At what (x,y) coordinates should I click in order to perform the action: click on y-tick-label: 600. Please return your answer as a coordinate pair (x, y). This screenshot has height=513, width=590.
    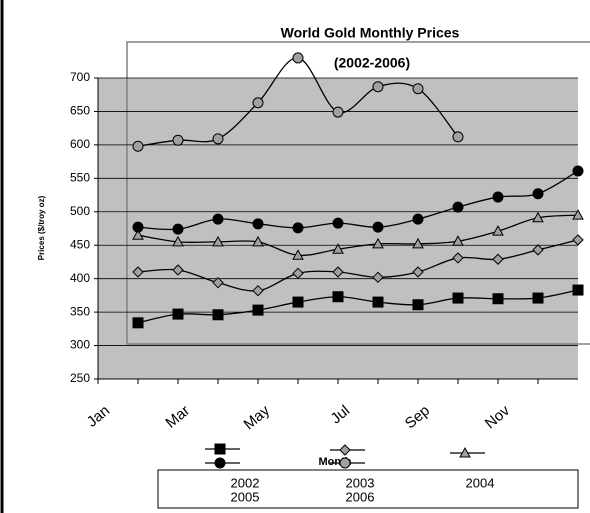
    Looking at the image, I should click on (80, 144).